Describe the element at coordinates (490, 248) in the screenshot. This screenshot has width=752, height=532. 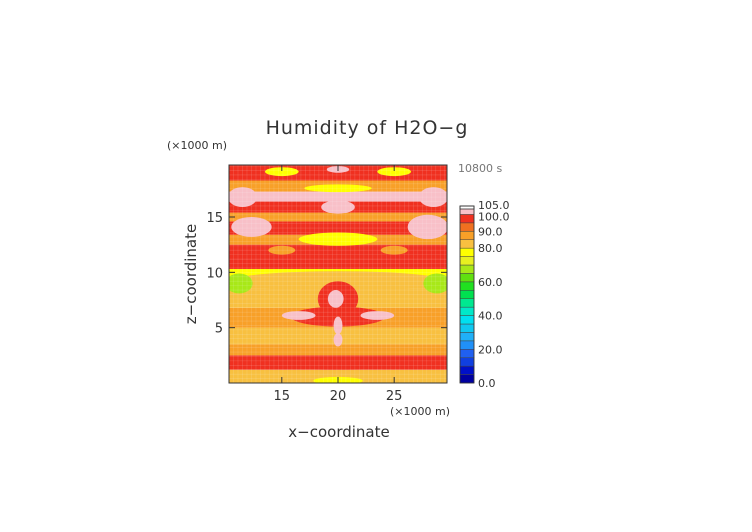
I see `colorbar-label: 80.0` at that location.